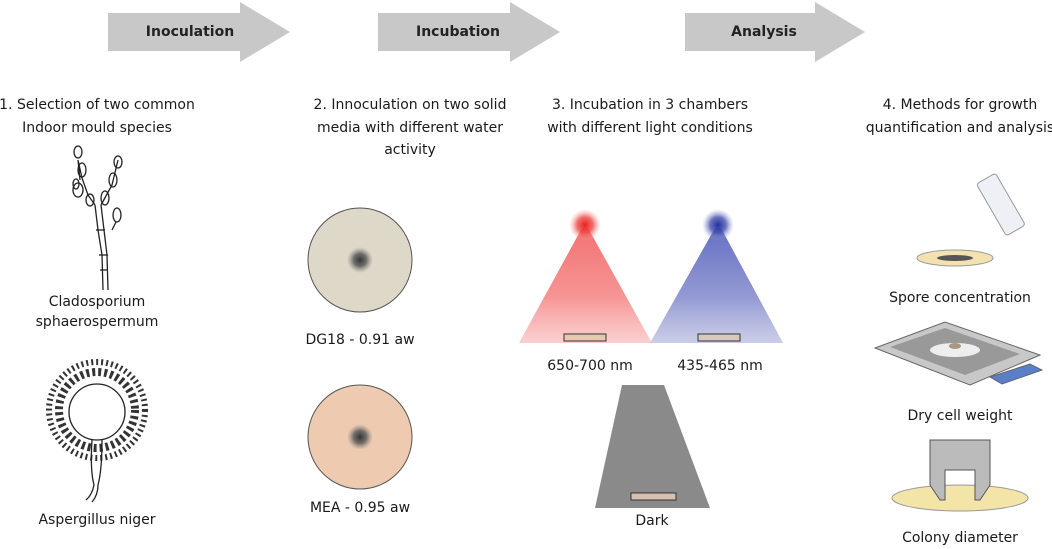 The width and height of the screenshot is (1052, 549). Describe the element at coordinates (585, 225) in the screenshot. I see `red-light` at that location.